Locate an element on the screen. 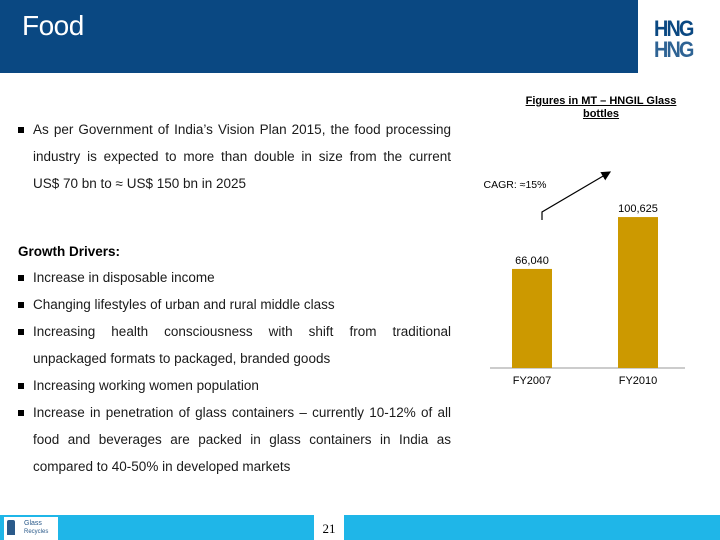 The image size is (720, 540). page-number: 21 is located at coordinates (329, 528).